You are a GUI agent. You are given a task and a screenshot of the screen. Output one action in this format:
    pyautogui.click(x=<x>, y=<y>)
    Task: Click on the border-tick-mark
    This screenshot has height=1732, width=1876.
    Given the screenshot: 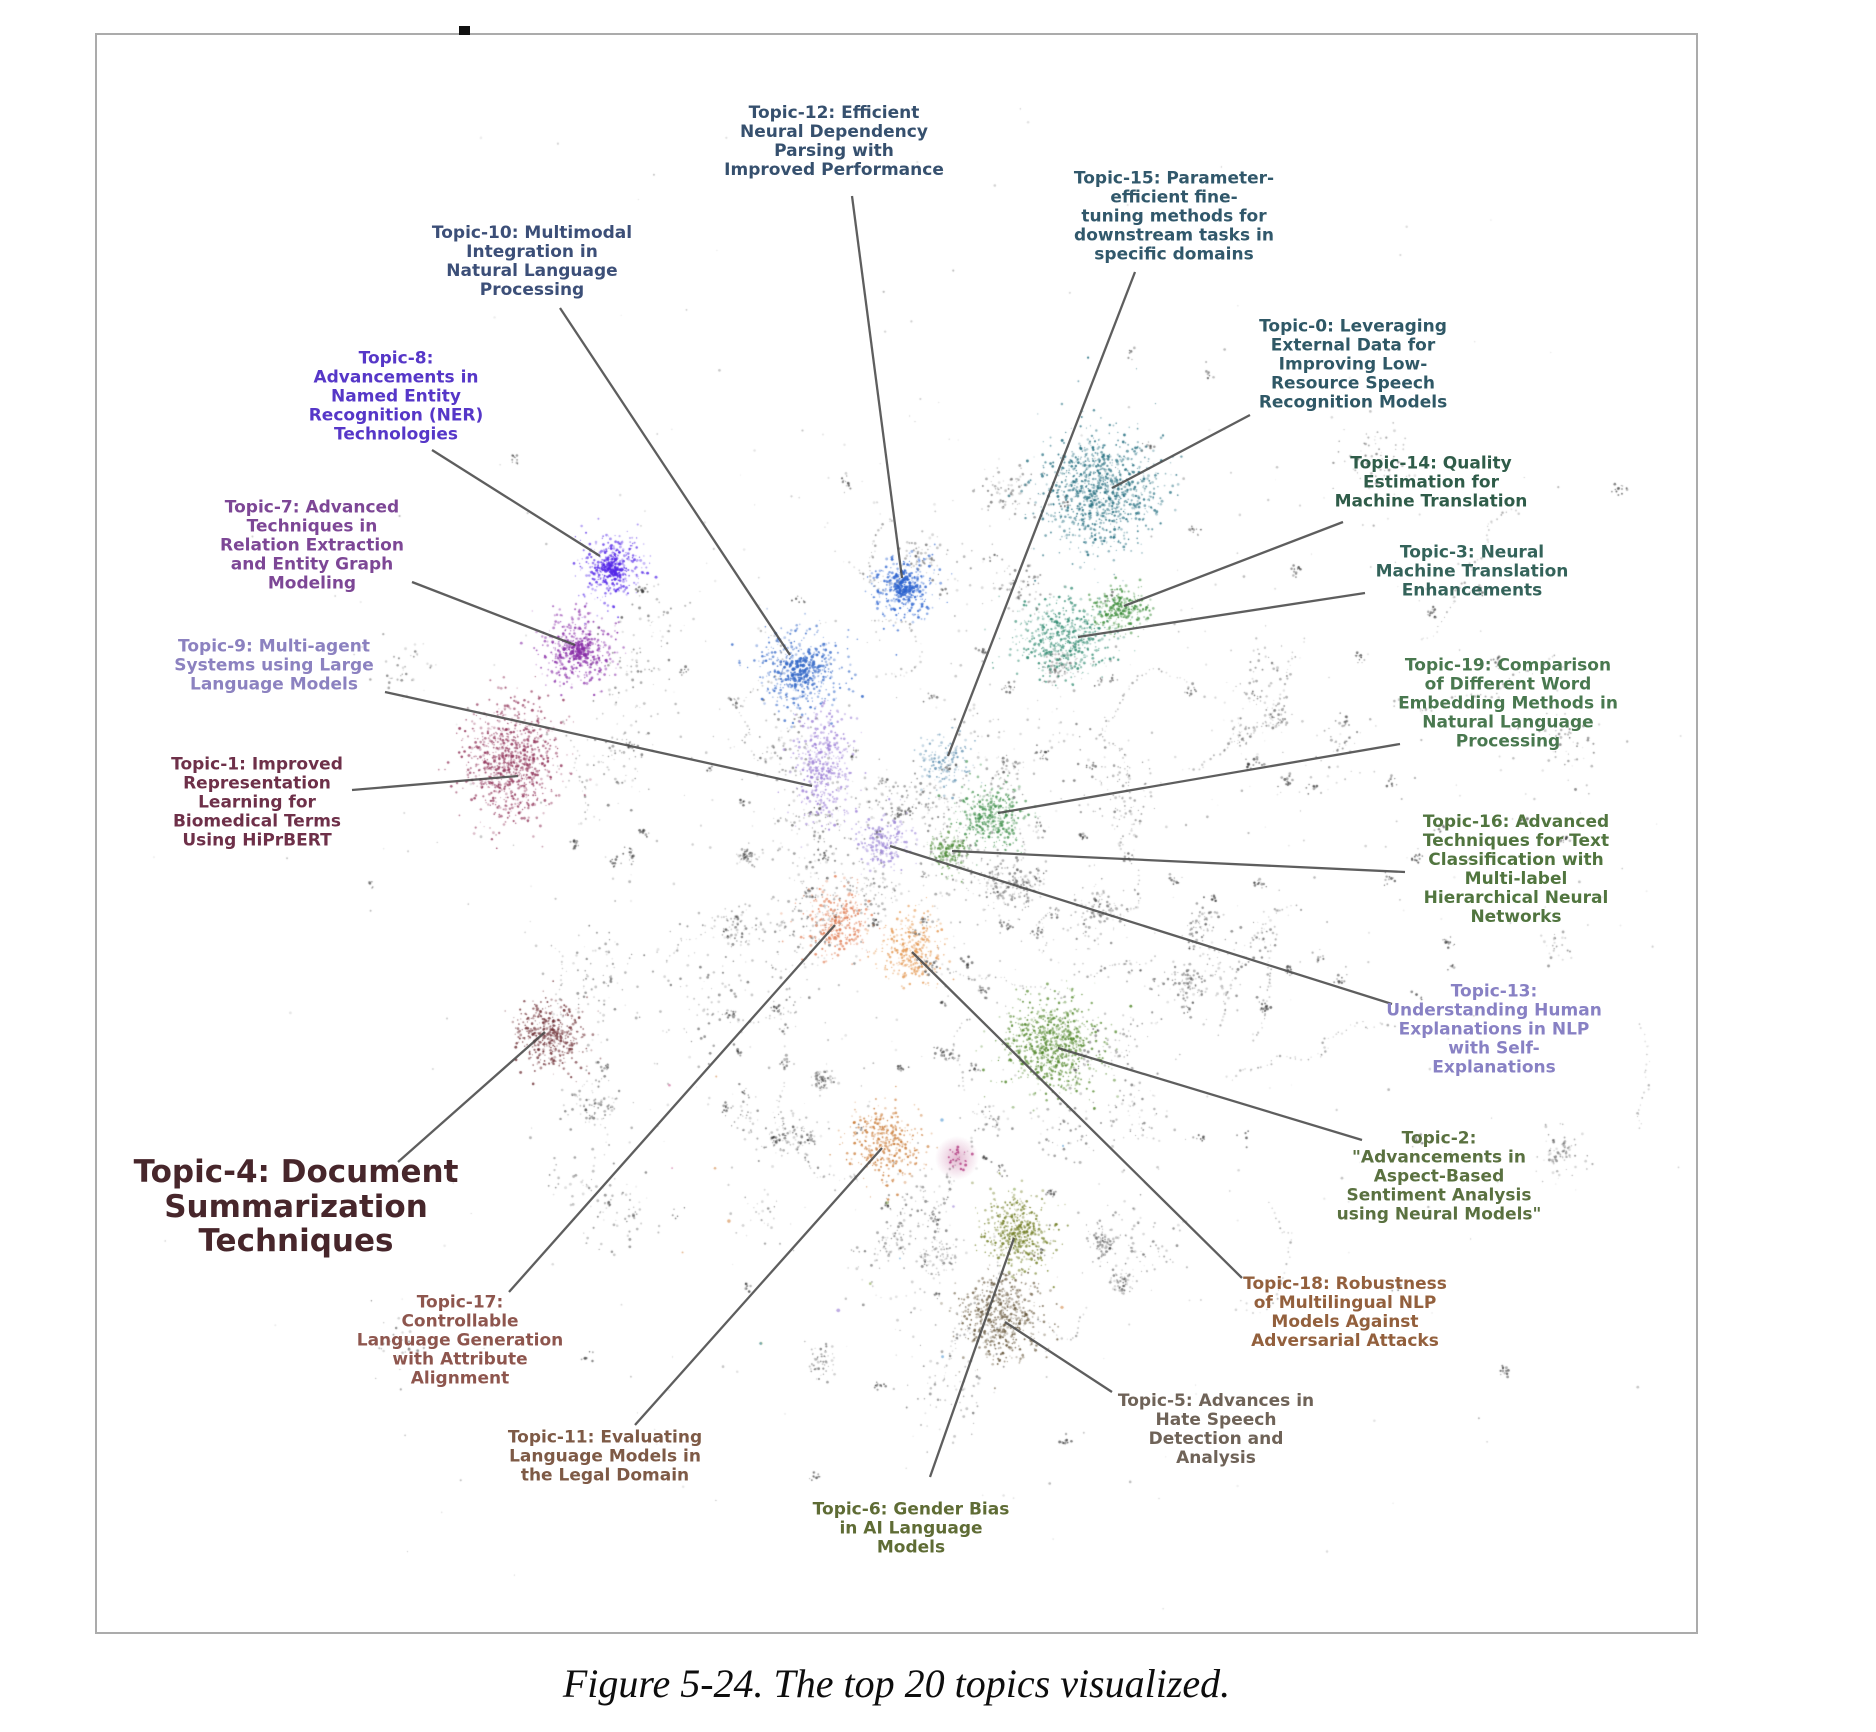 What is the action you would take?
    pyautogui.click(x=464, y=30)
    